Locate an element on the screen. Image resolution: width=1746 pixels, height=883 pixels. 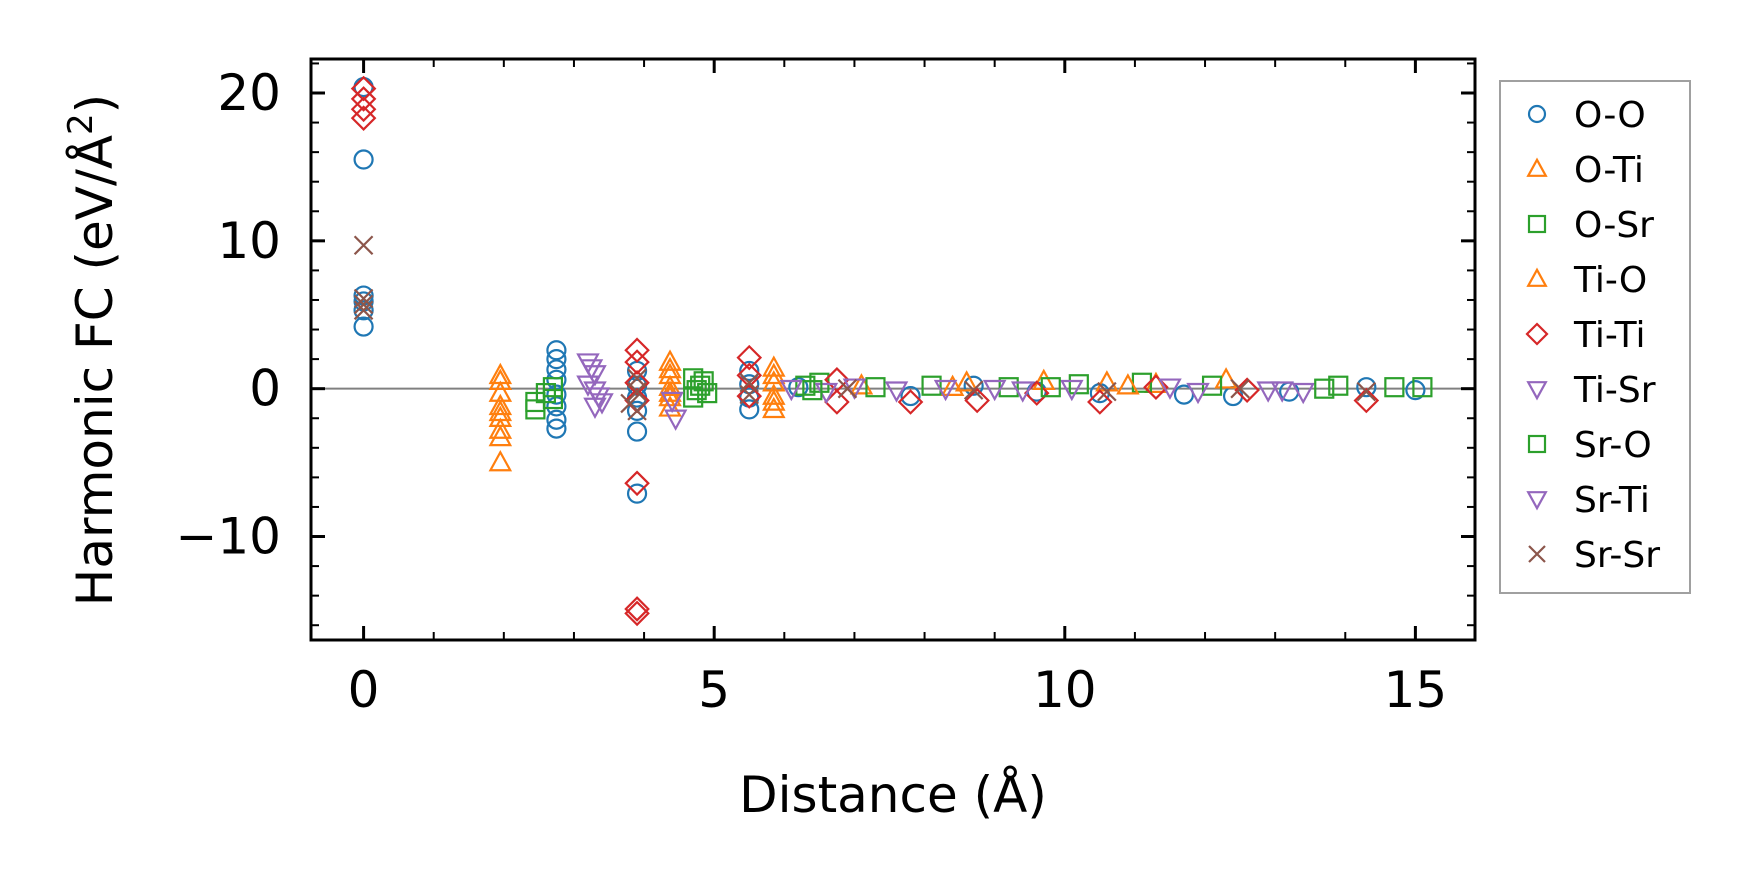
legend-marker-sr-o is located at coordinates (1537, 444).